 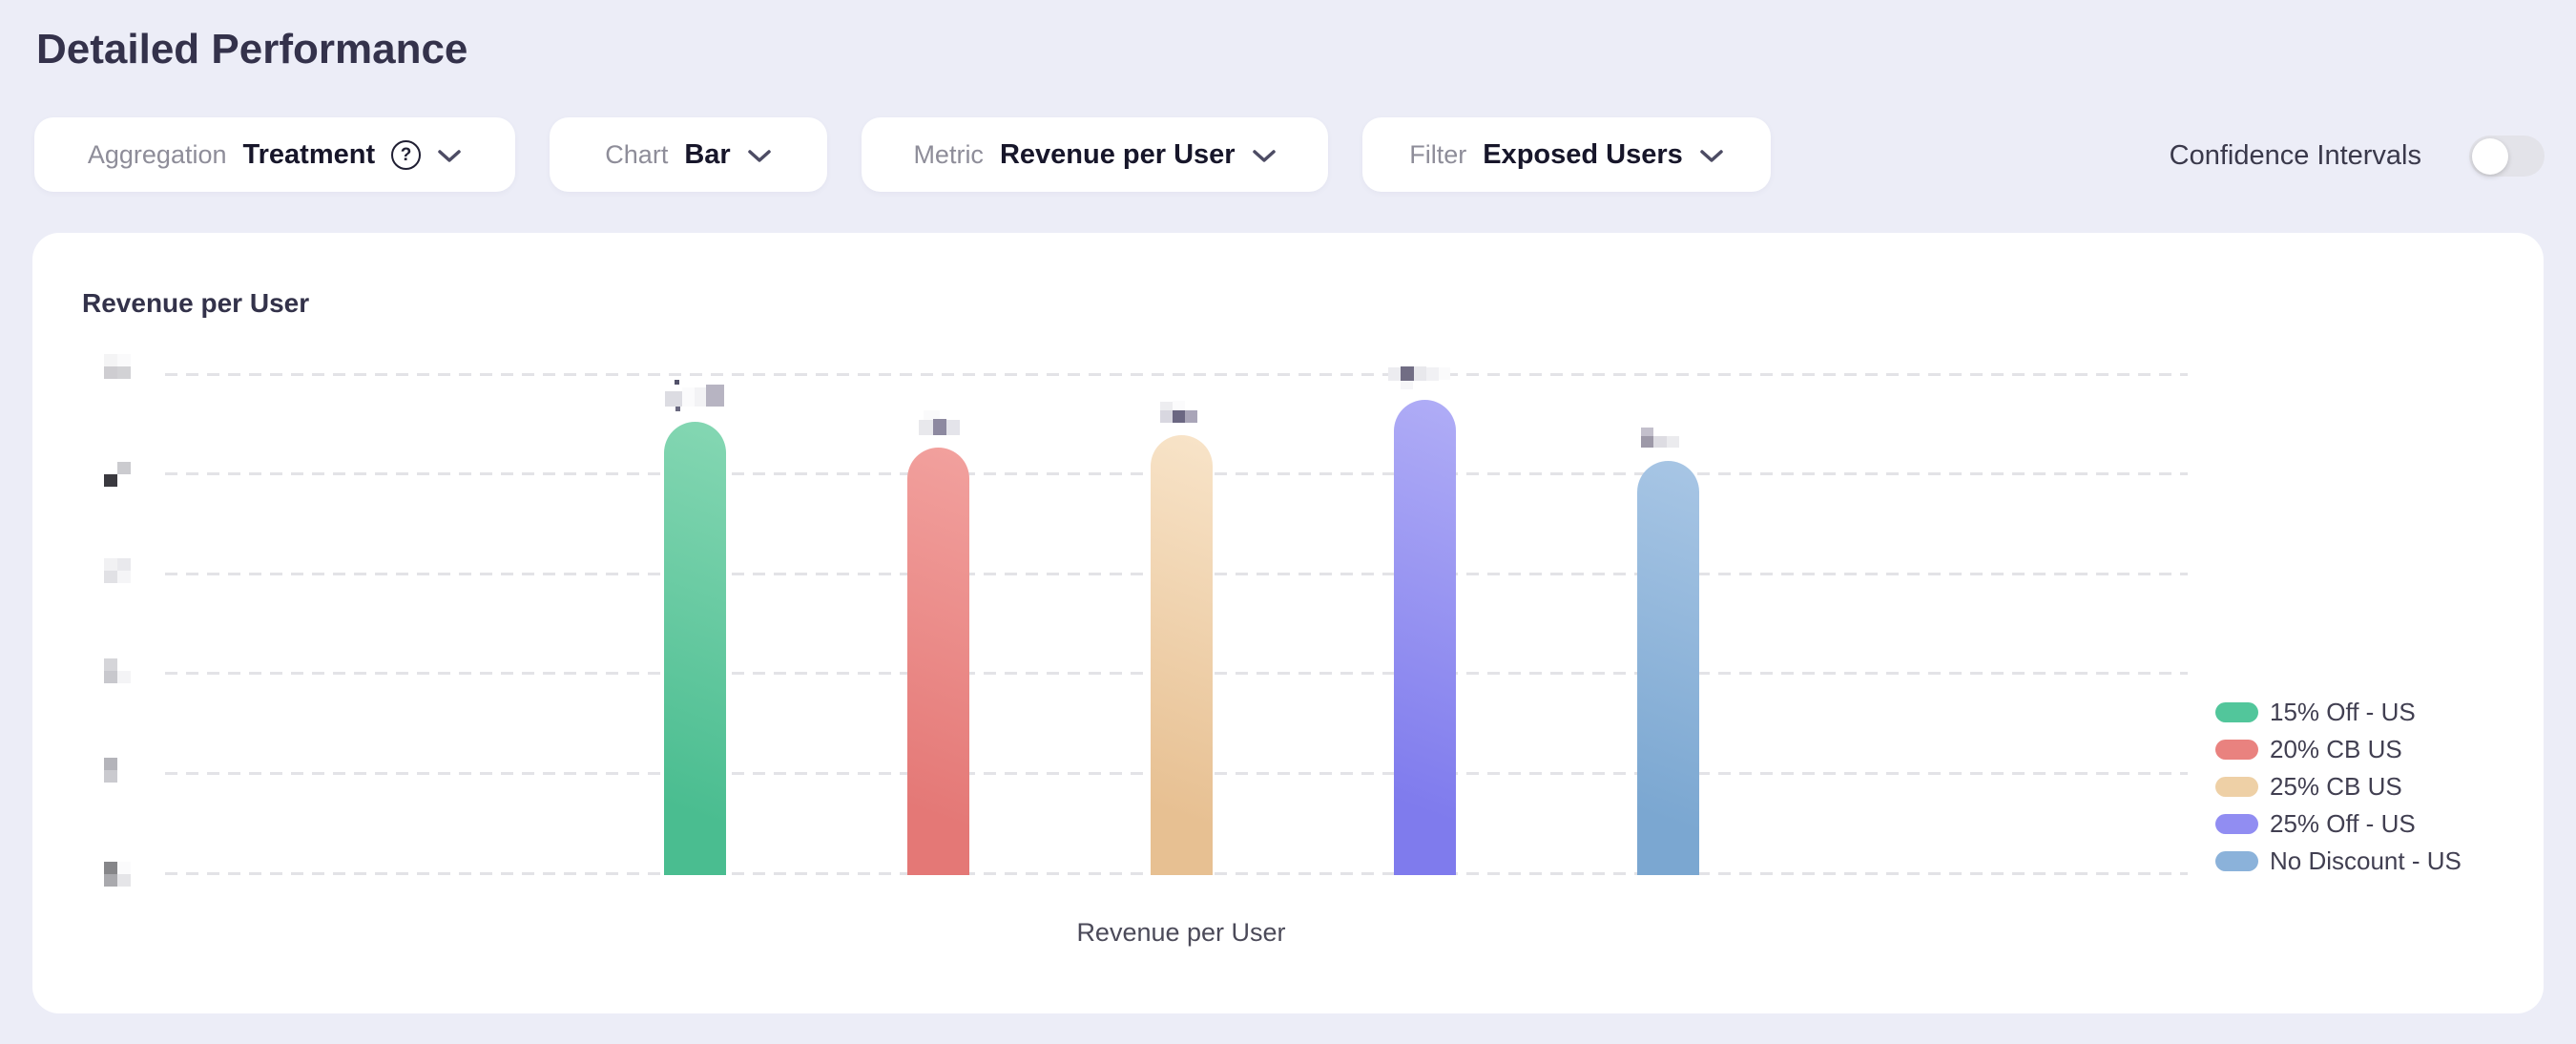 What do you see at coordinates (2343, 823) in the screenshot?
I see `legend-label: 25% Off - US` at bounding box center [2343, 823].